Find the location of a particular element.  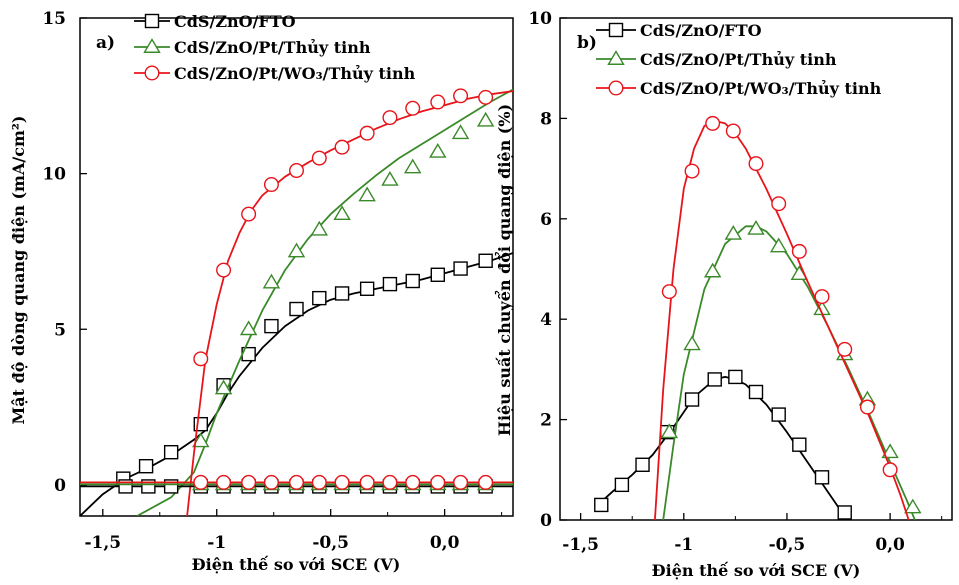

panel-b-series-line is located at coordinates (789, 372).